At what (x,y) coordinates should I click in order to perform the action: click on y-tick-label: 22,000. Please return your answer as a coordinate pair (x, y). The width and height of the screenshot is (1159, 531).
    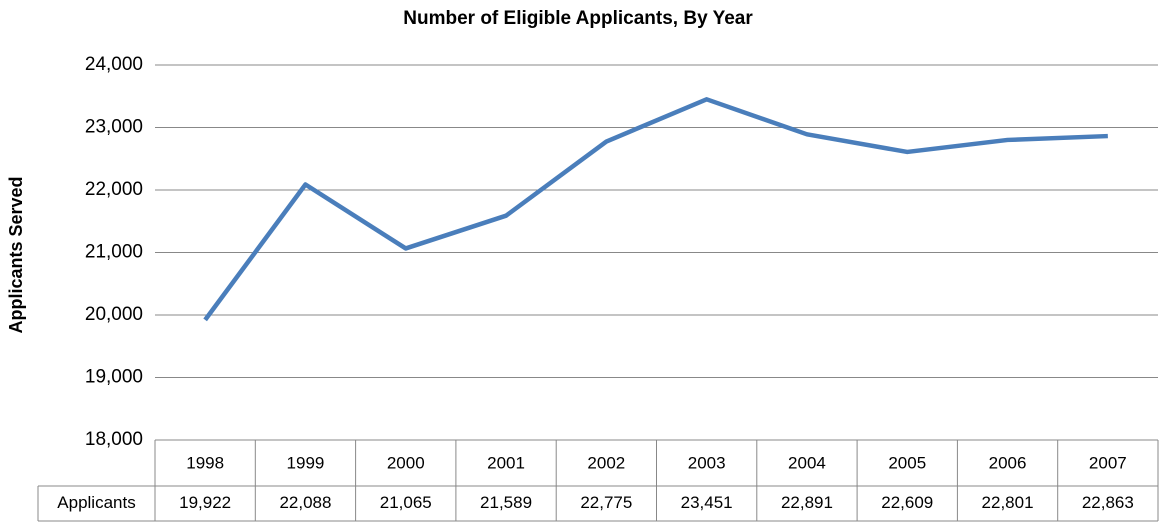
    Looking at the image, I should click on (114, 189).